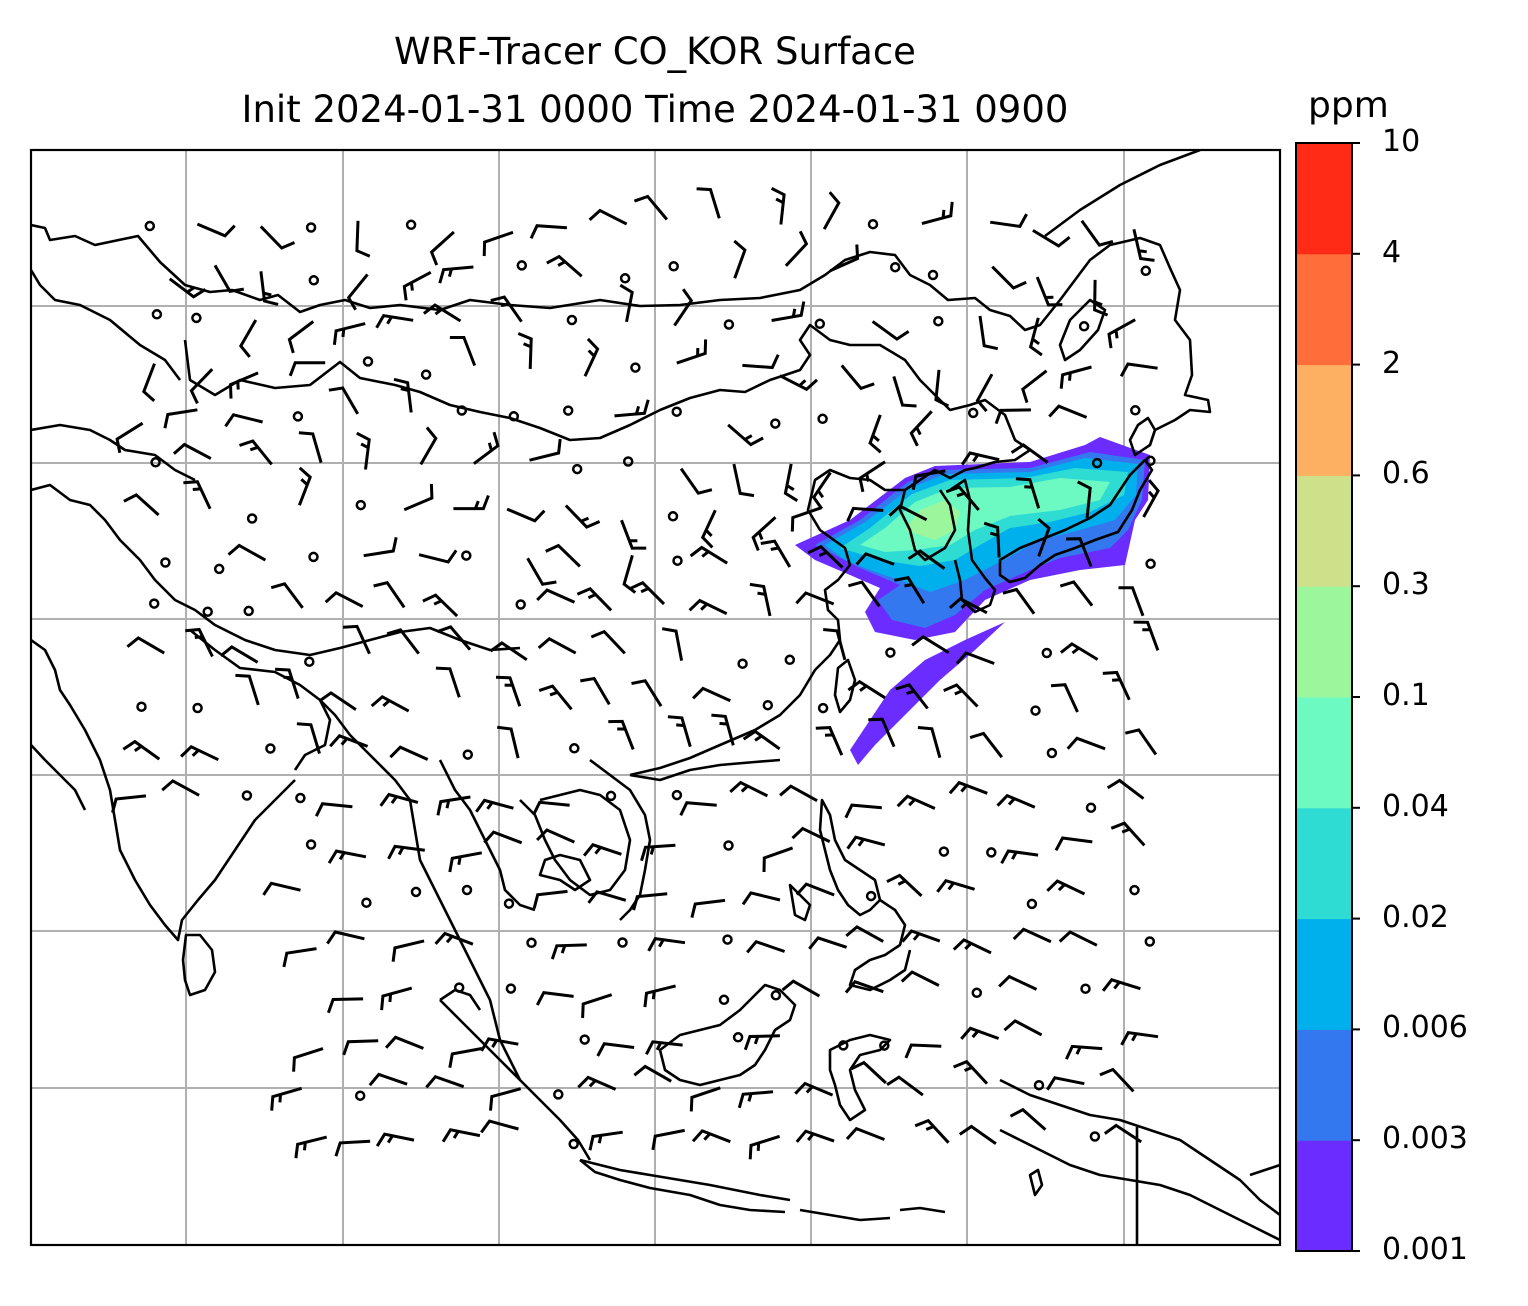  What do you see at coordinates (1425, 1249) in the screenshot?
I see `colorbar-tick-label: 0.001` at bounding box center [1425, 1249].